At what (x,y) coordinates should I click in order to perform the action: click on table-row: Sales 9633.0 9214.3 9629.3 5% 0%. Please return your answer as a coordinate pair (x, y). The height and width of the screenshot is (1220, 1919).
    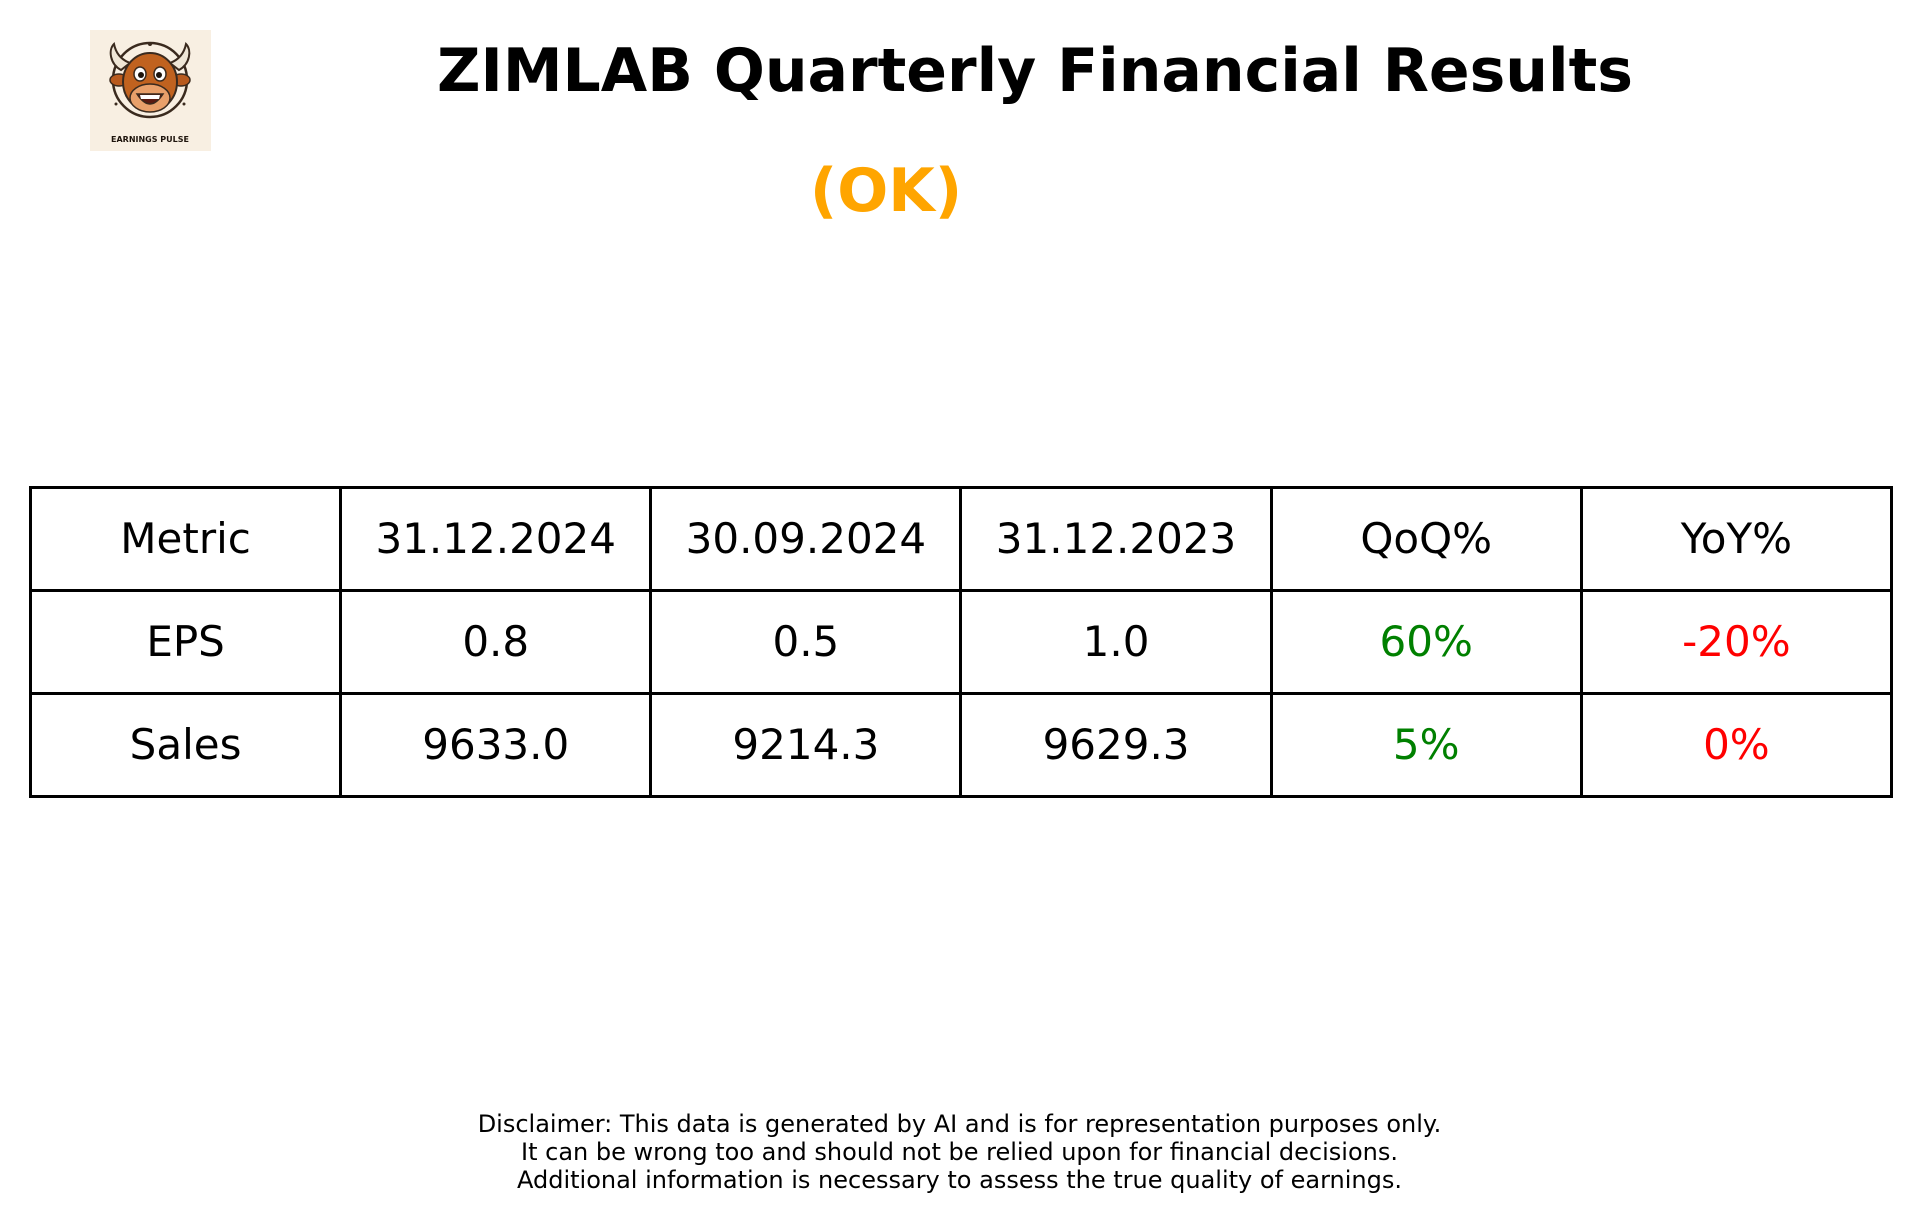
    Looking at the image, I should click on (961, 745).